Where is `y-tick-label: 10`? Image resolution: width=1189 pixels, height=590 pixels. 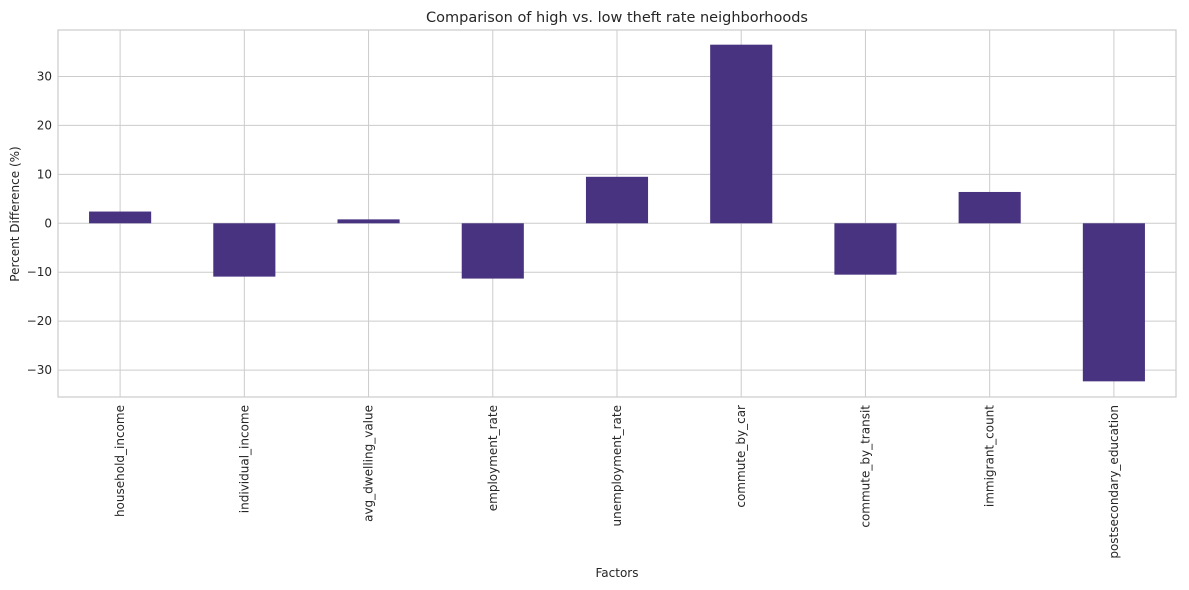
y-tick-label: 10 is located at coordinates (44, 174).